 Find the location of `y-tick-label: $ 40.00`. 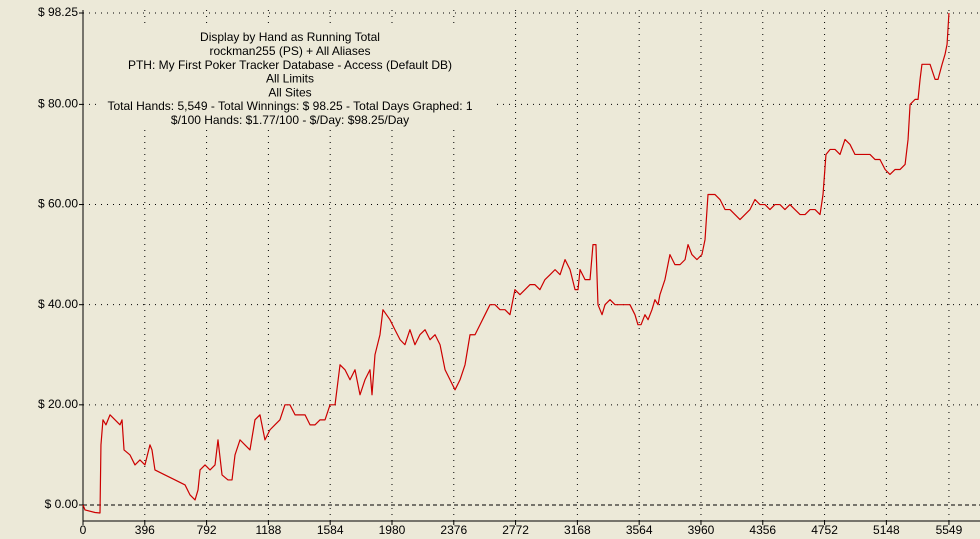

y-tick-label: $ 40.00 is located at coordinates (58, 304).